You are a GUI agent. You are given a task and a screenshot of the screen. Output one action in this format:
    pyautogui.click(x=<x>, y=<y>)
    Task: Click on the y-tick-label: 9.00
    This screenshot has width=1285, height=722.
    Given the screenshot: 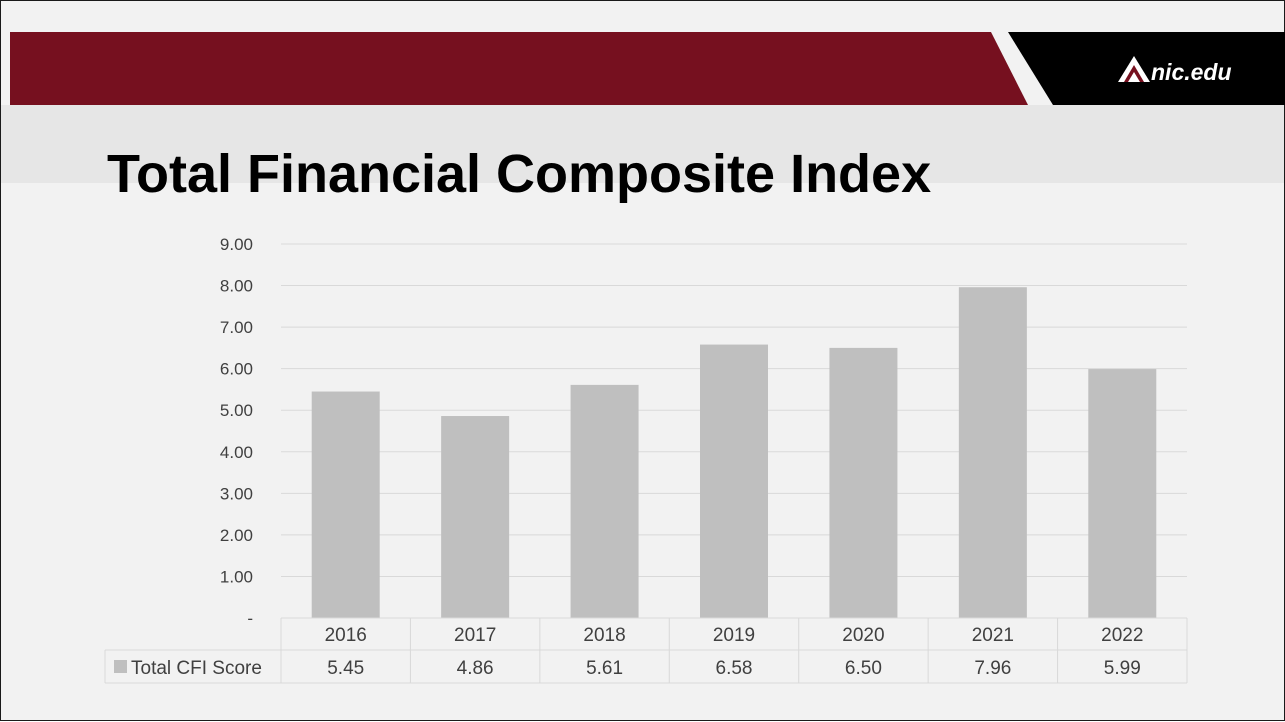 What is the action you would take?
    pyautogui.click(x=236, y=244)
    